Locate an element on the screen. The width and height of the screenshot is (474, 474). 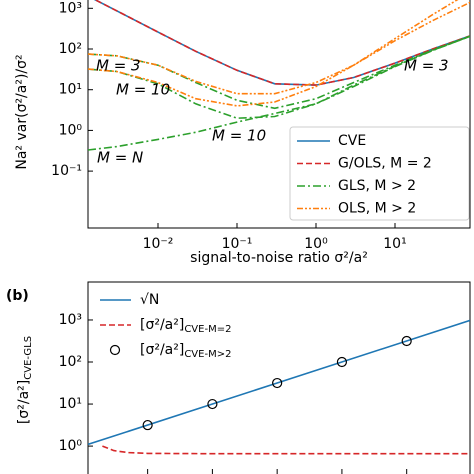
curve-label: M = N is located at coordinates (120, 158).